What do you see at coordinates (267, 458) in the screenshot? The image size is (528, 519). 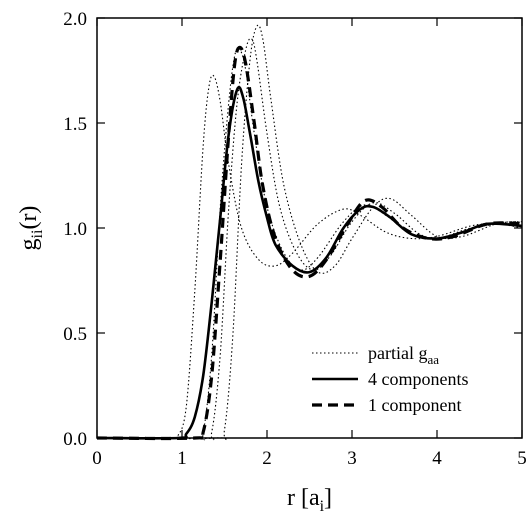 I see `x-tick-label: 2` at bounding box center [267, 458].